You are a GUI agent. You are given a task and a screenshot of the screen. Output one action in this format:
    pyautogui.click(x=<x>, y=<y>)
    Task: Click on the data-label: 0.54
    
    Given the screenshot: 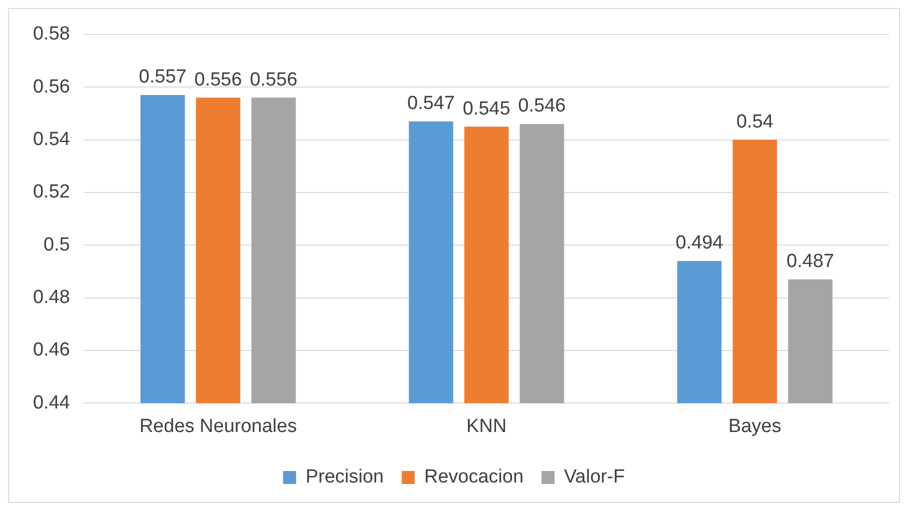 What is the action you would take?
    pyautogui.click(x=755, y=122)
    